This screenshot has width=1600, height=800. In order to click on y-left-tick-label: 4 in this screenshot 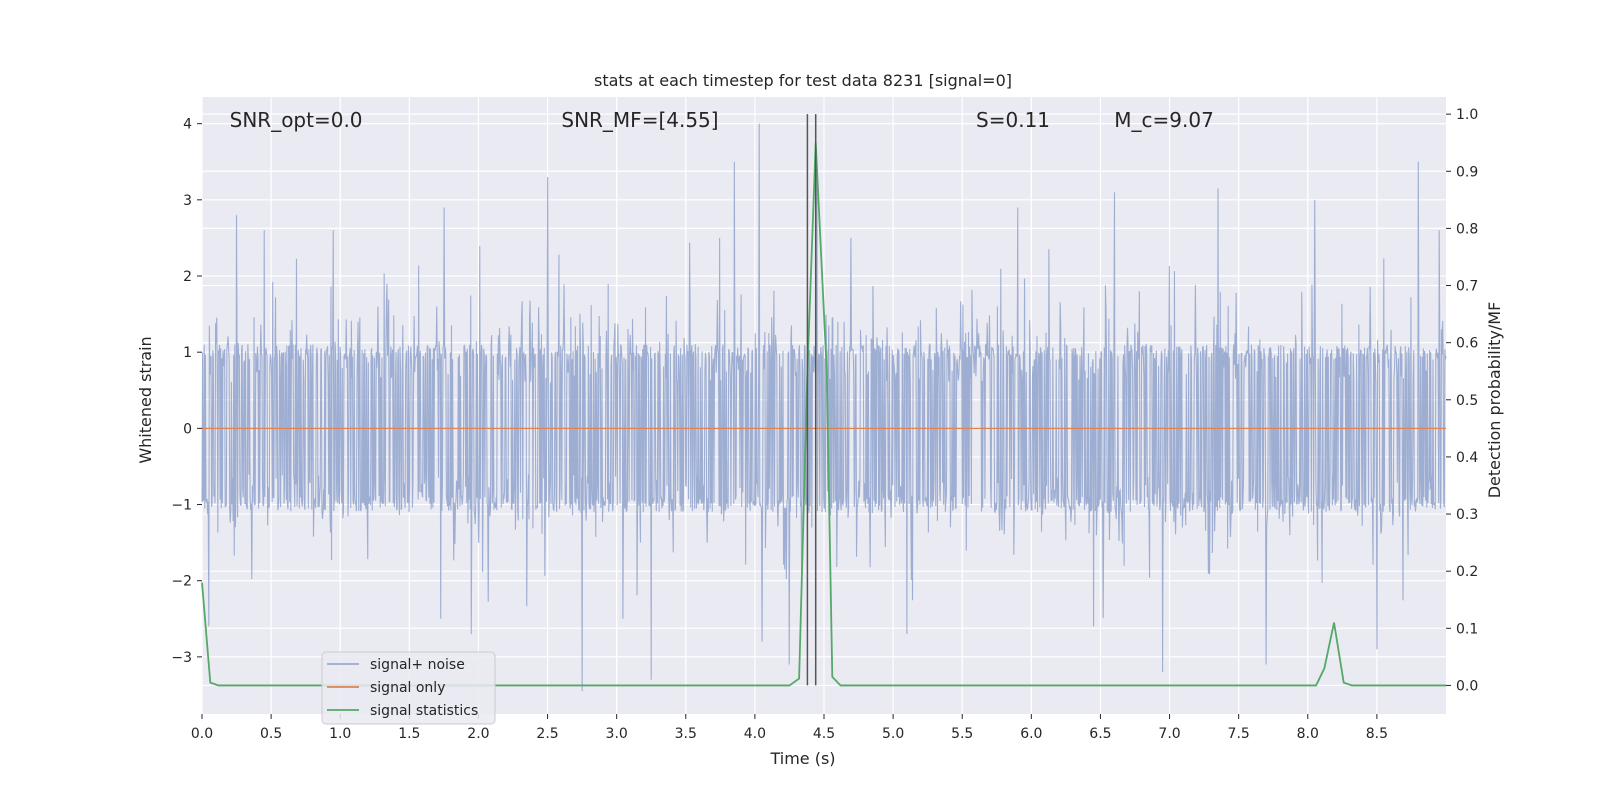, I will do `click(187, 125)`.